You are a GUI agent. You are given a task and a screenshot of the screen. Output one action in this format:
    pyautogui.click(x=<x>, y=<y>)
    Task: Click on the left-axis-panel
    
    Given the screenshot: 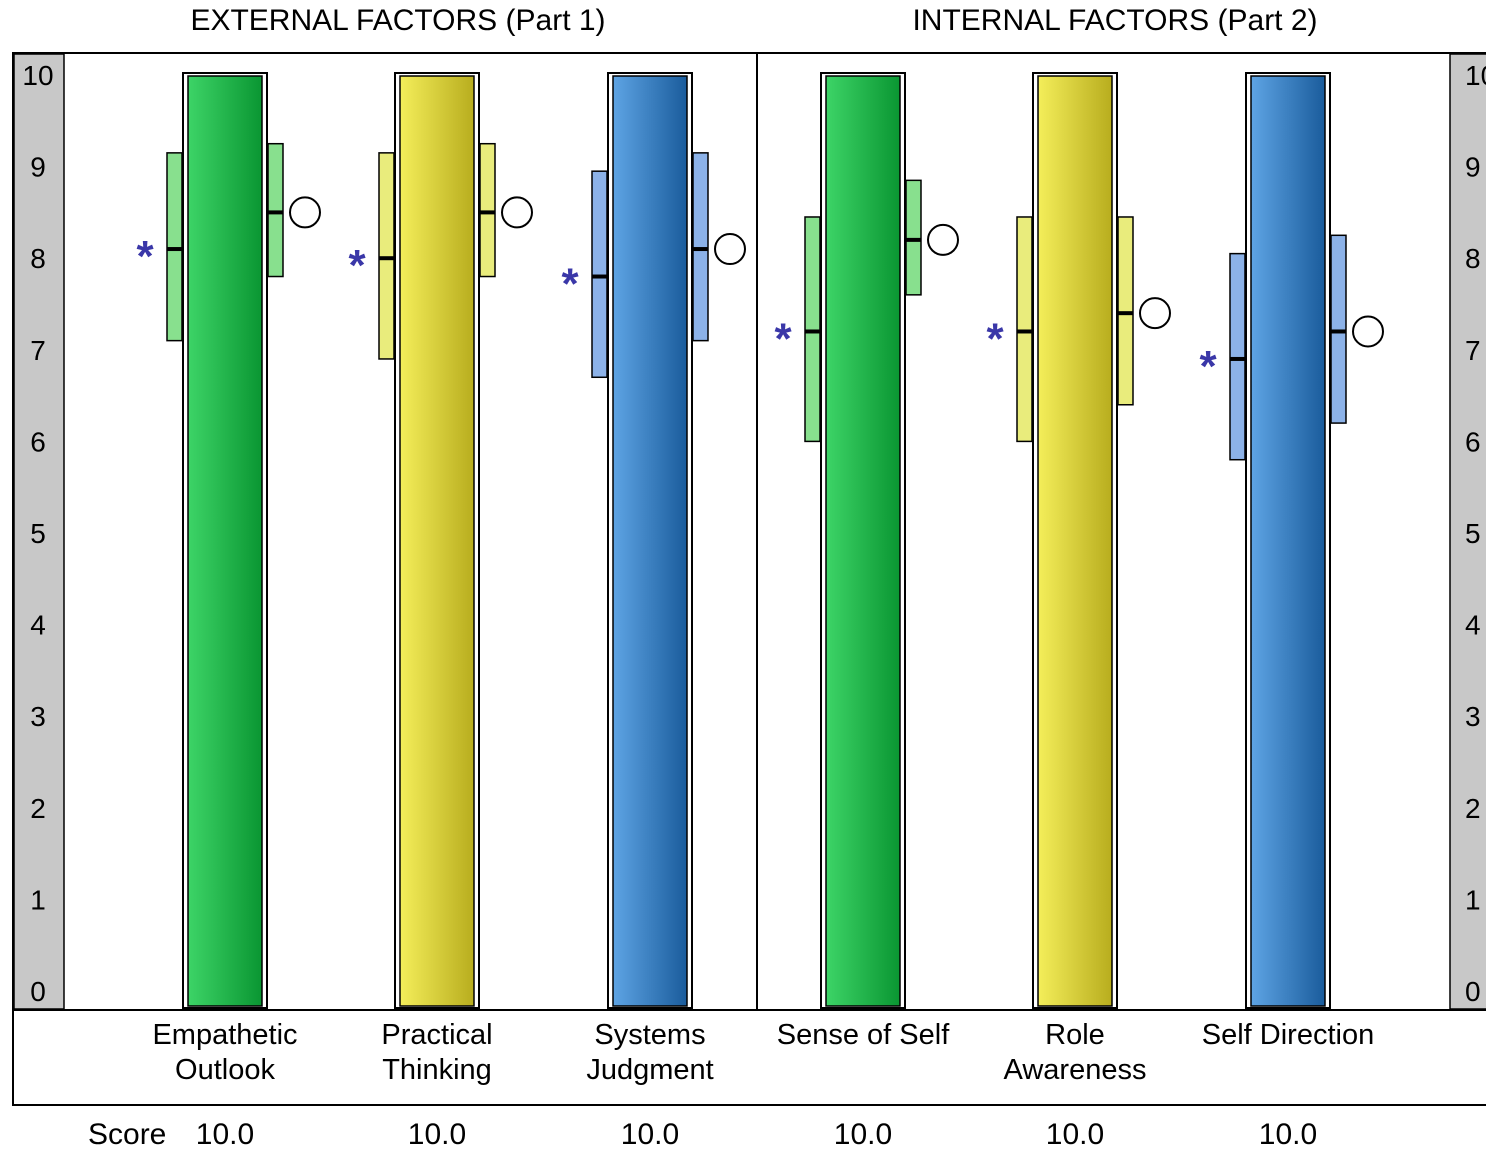 What is the action you would take?
    pyautogui.click(x=39, y=531)
    